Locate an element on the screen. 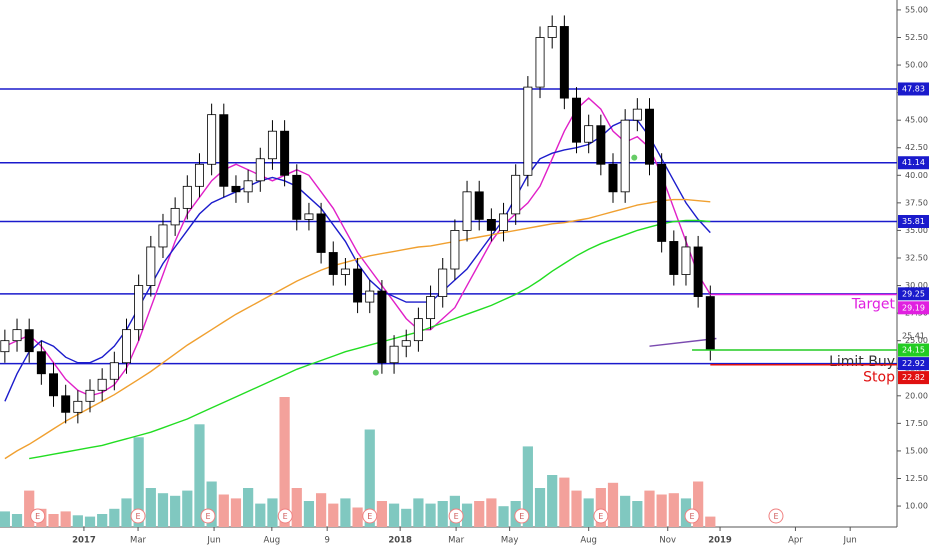  level-label: 29.25 is located at coordinates (913, 293).